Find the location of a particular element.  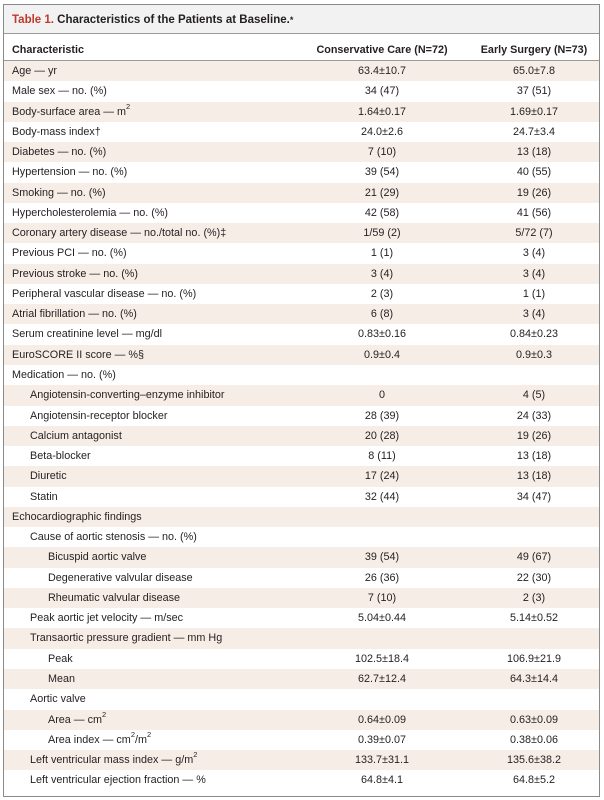

row-label: Serum creatinine level — mg/dl is located at coordinates (87, 334).